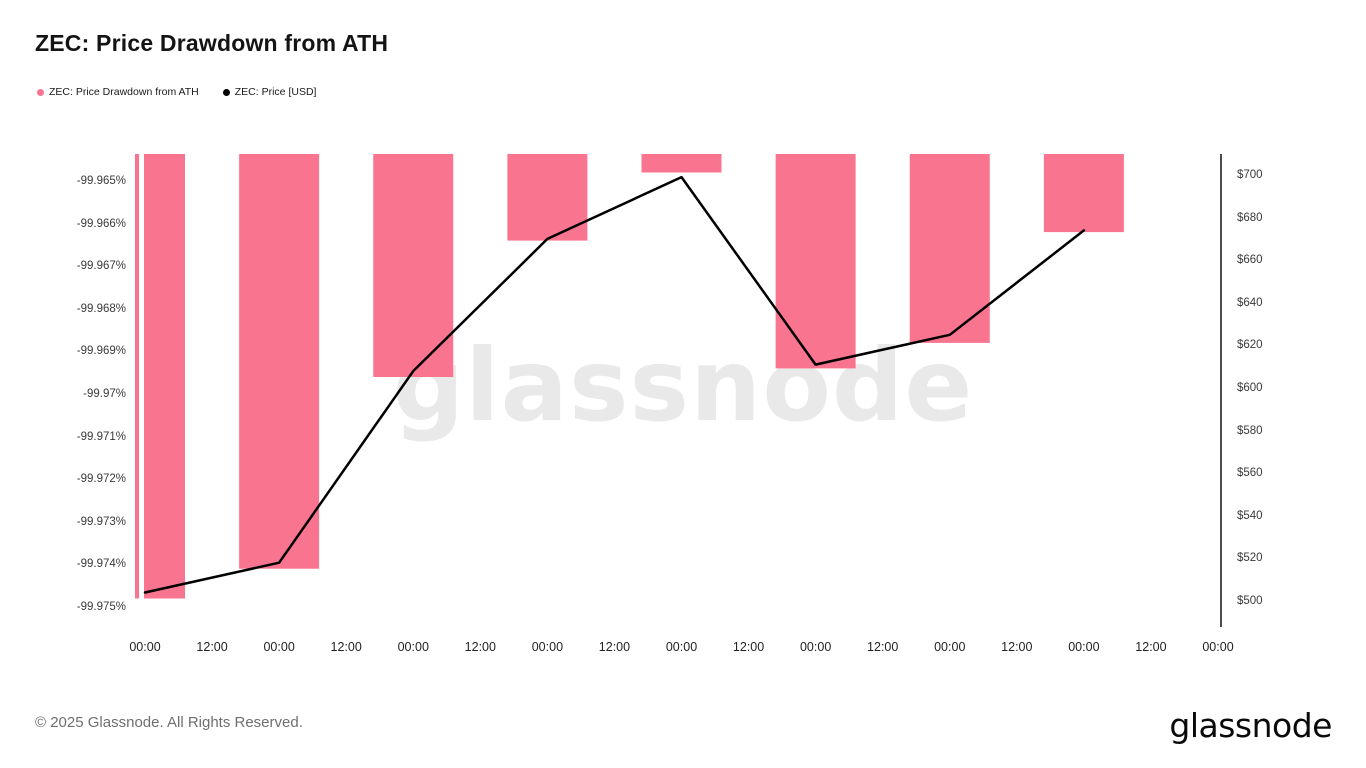  I want to click on y-axis-right-tick-label: $540, so click(1250, 515).